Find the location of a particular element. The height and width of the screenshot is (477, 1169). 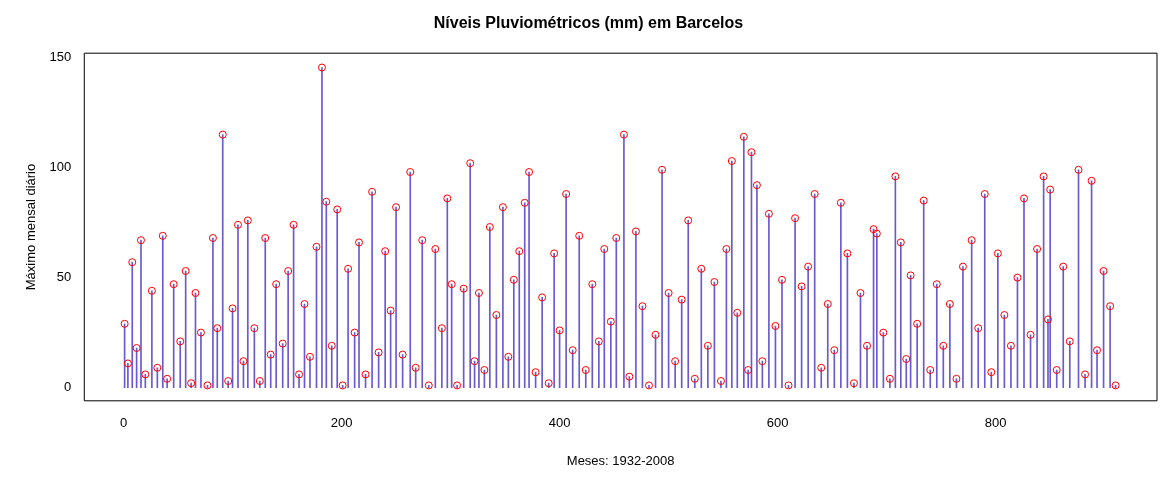

y-tick-label: 100 is located at coordinates (60, 167).